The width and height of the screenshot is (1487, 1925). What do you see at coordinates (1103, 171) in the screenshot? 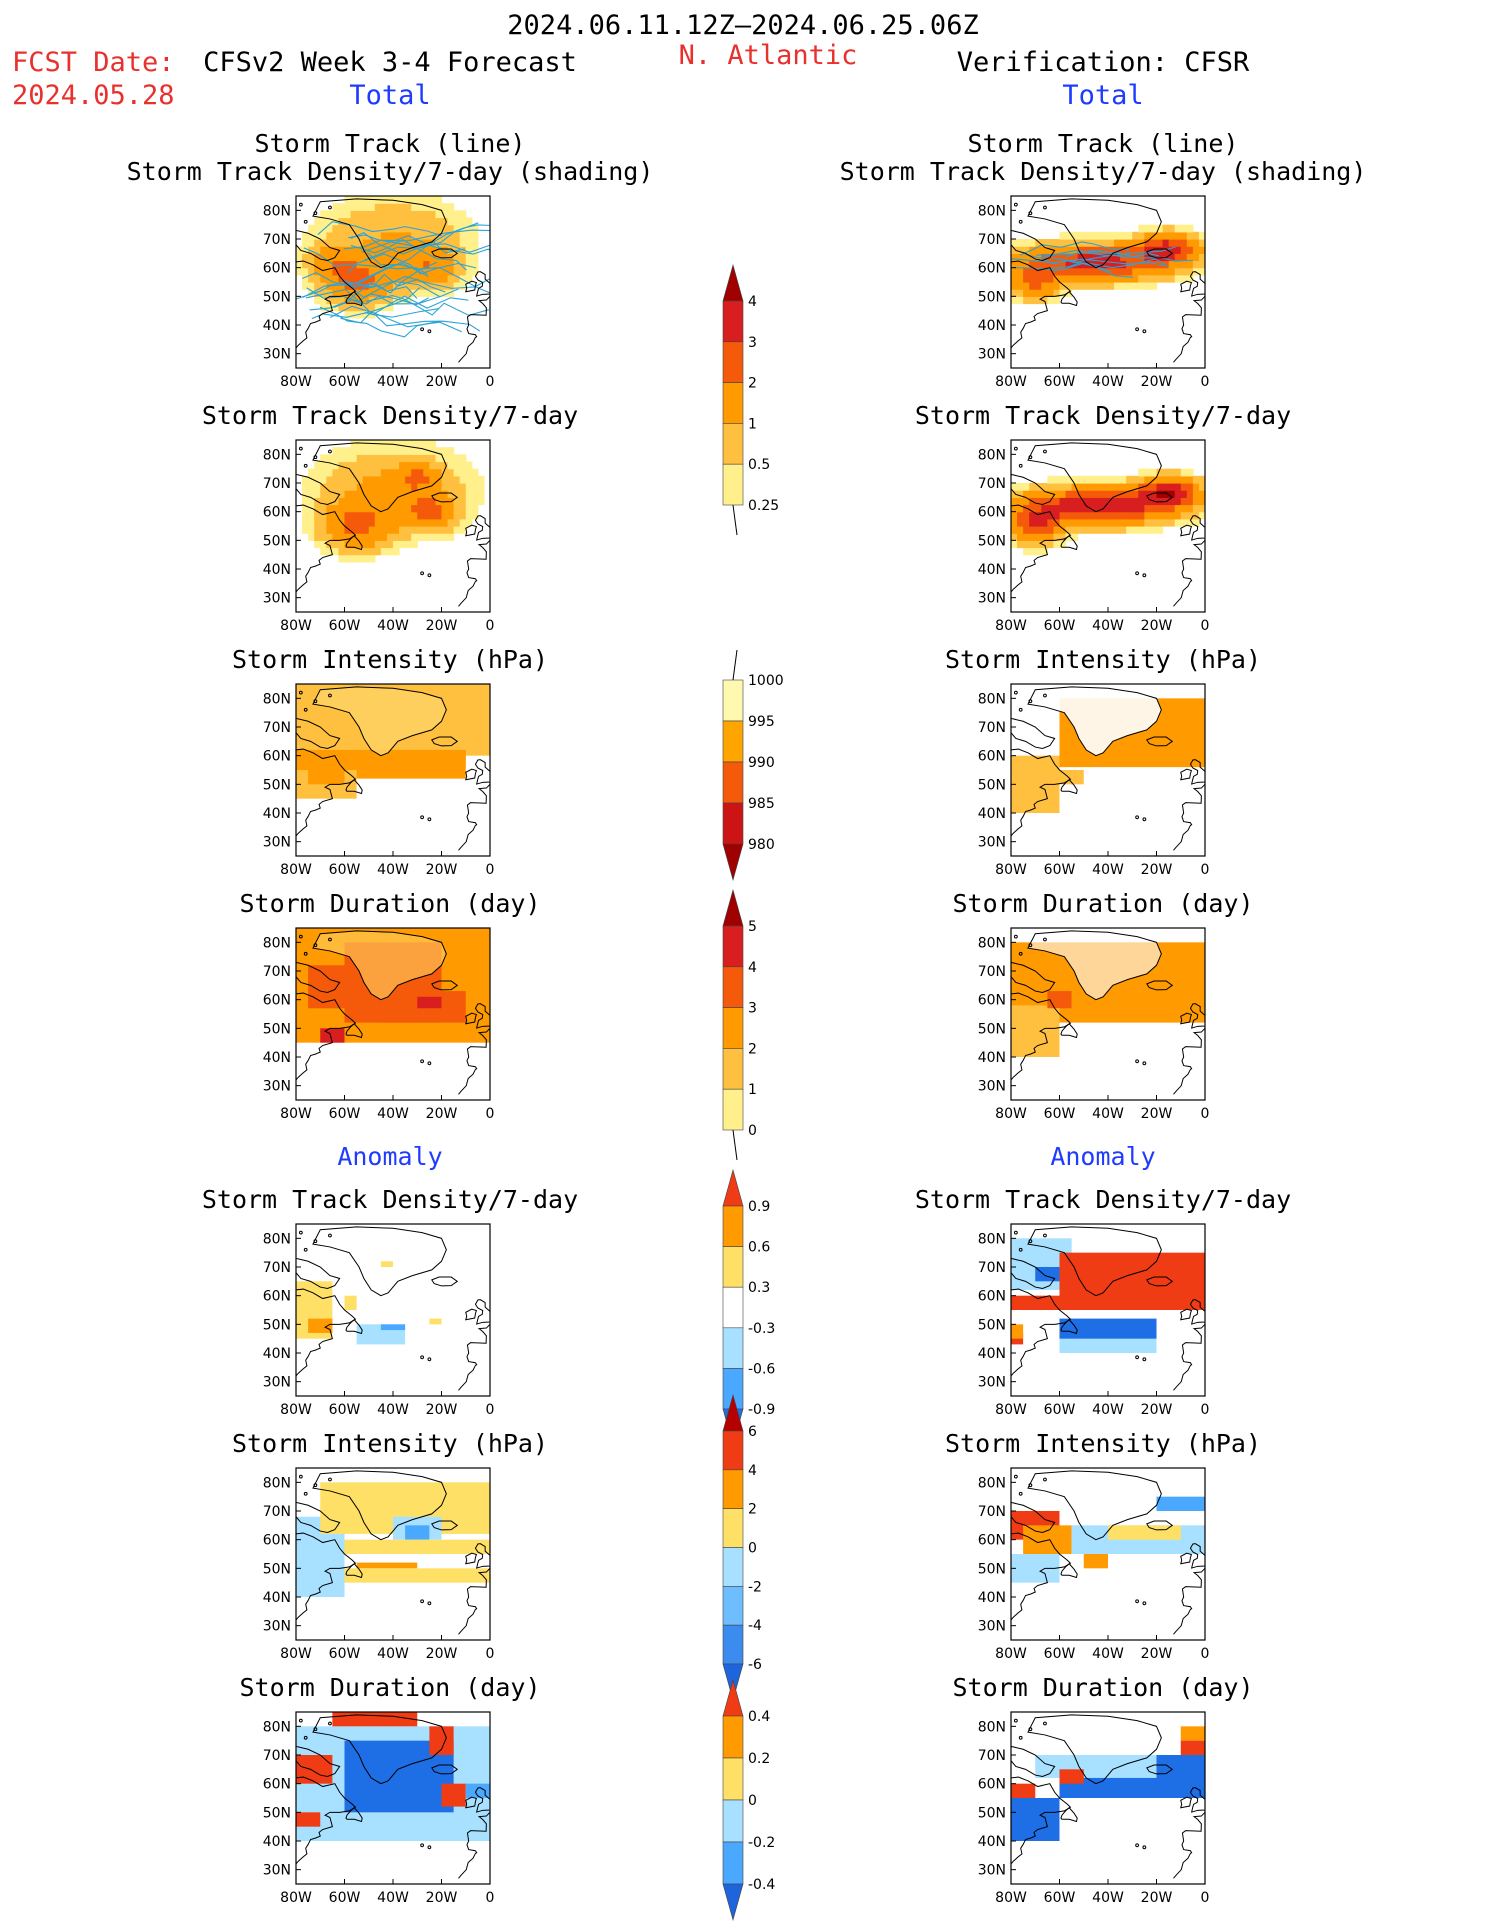
I see `title-track-shading-right: Storm Track Density/7-day (shading)` at bounding box center [1103, 171].